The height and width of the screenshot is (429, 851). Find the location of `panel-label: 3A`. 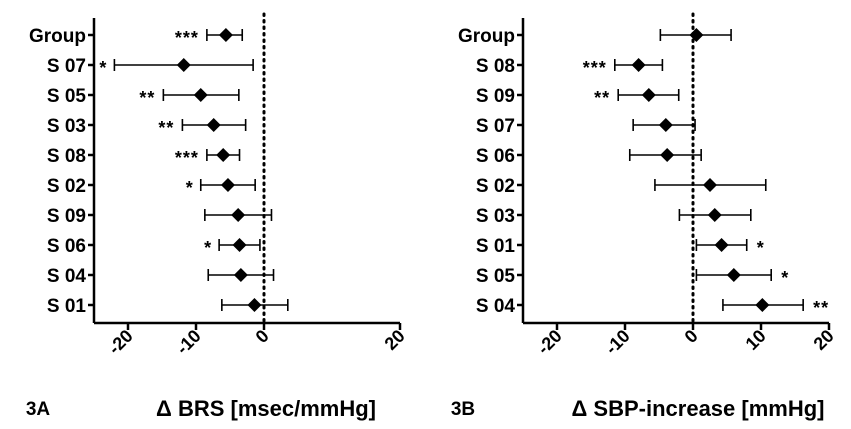

panel-label: 3A is located at coordinates (38, 409).